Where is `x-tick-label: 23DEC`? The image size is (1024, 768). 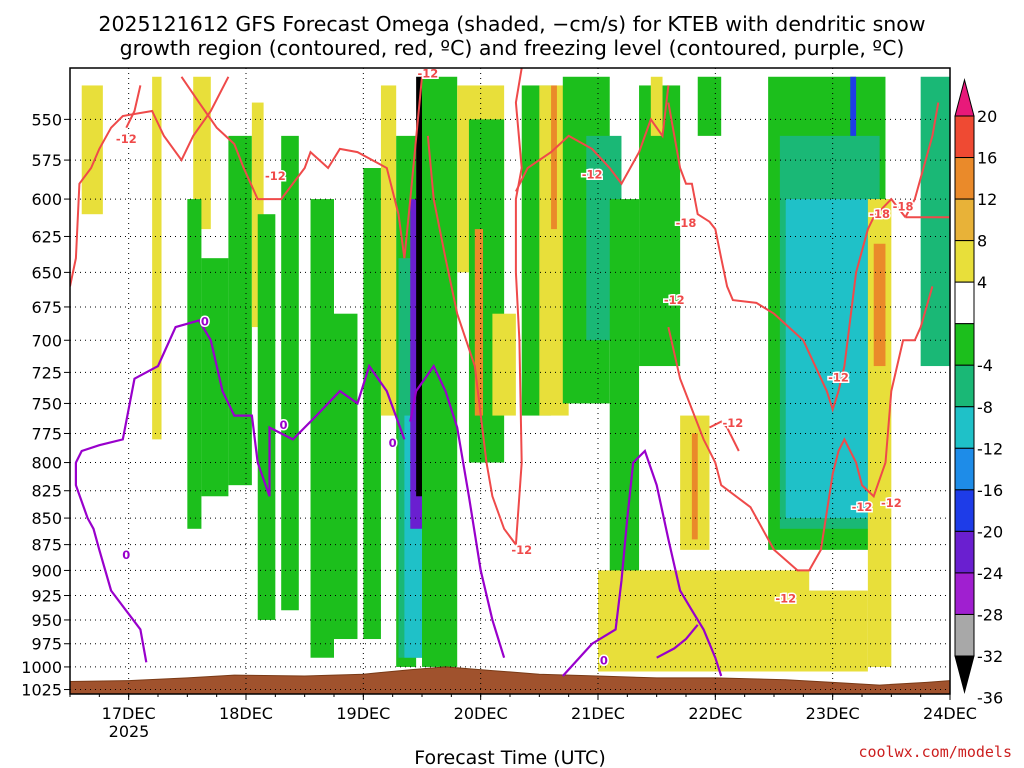 x-tick-label: 23DEC is located at coordinates (833, 713).